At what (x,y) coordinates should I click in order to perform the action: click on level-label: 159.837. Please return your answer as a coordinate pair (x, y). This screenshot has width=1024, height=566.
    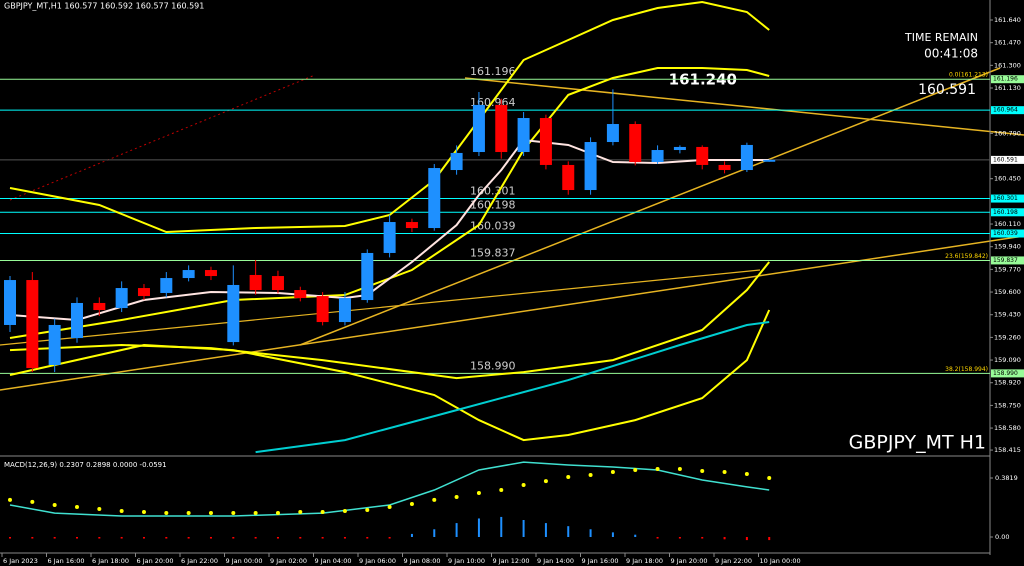
    Looking at the image, I should click on (493, 252).